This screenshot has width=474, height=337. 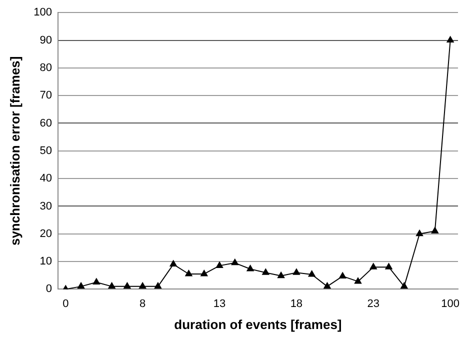 What do you see at coordinates (46, 68) in the screenshot?
I see `y-tick-label: 80` at bounding box center [46, 68].